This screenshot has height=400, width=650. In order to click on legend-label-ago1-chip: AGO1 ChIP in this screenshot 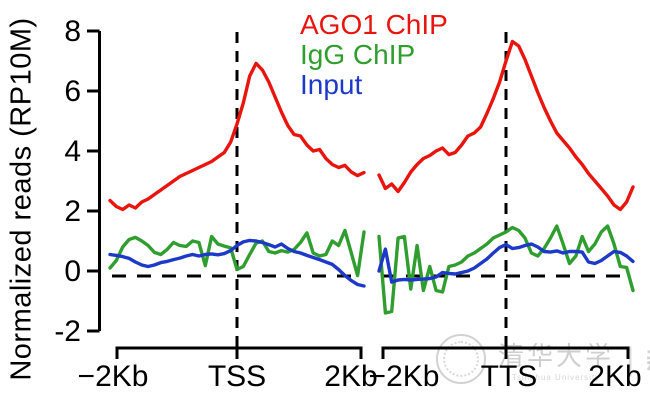, I will do `click(374, 24)`.